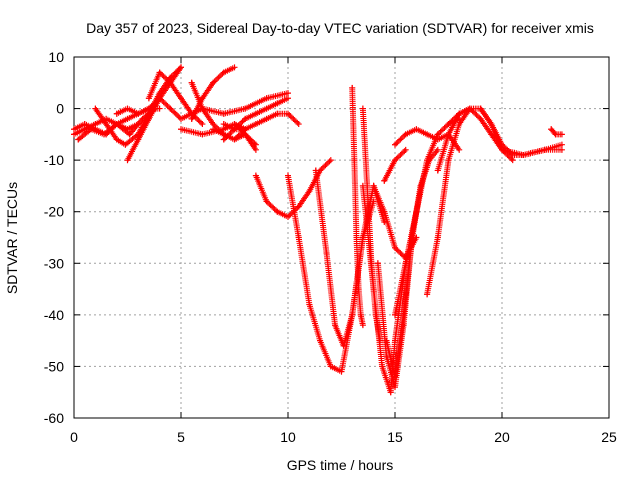 The width and height of the screenshot is (640, 480). I want to click on x-tick-label: 15, so click(395, 437).